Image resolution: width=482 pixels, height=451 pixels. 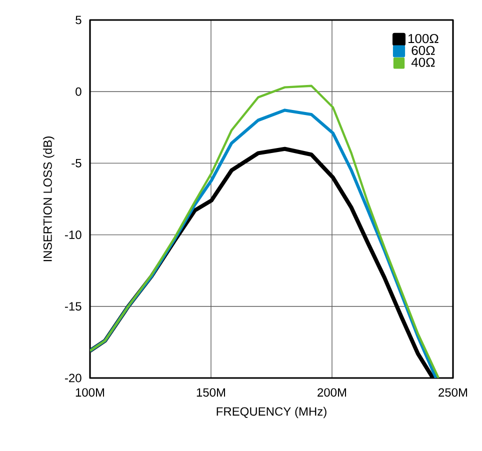 What do you see at coordinates (79, 20) in the screenshot?
I see `y-tick-label: 5` at bounding box center [79, 20].